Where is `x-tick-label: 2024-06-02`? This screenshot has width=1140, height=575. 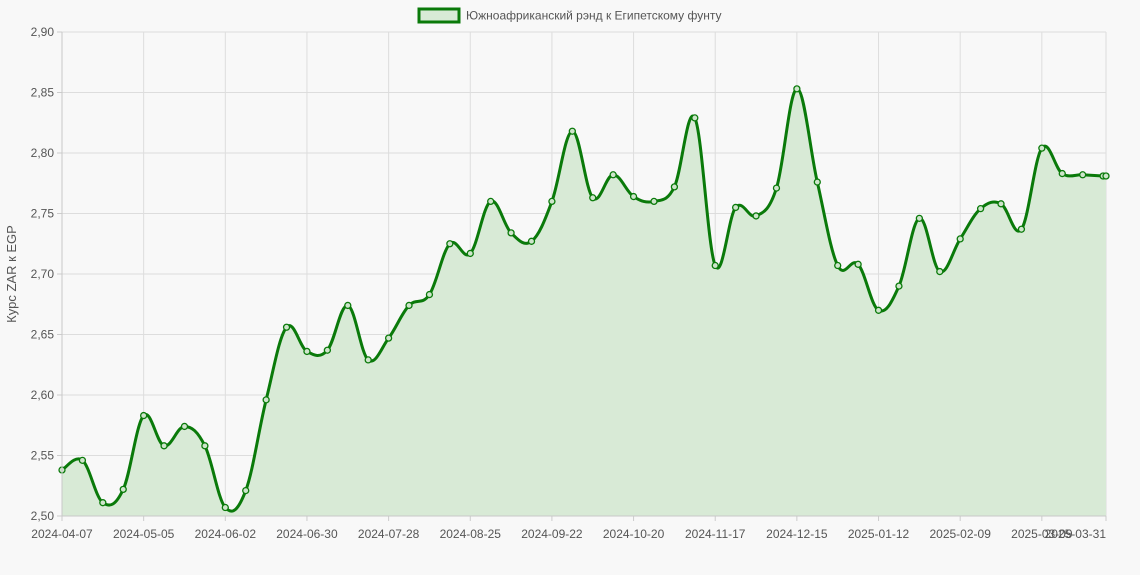
x-tick-label: 2024-06-02 is located at coordinates (226, 534).